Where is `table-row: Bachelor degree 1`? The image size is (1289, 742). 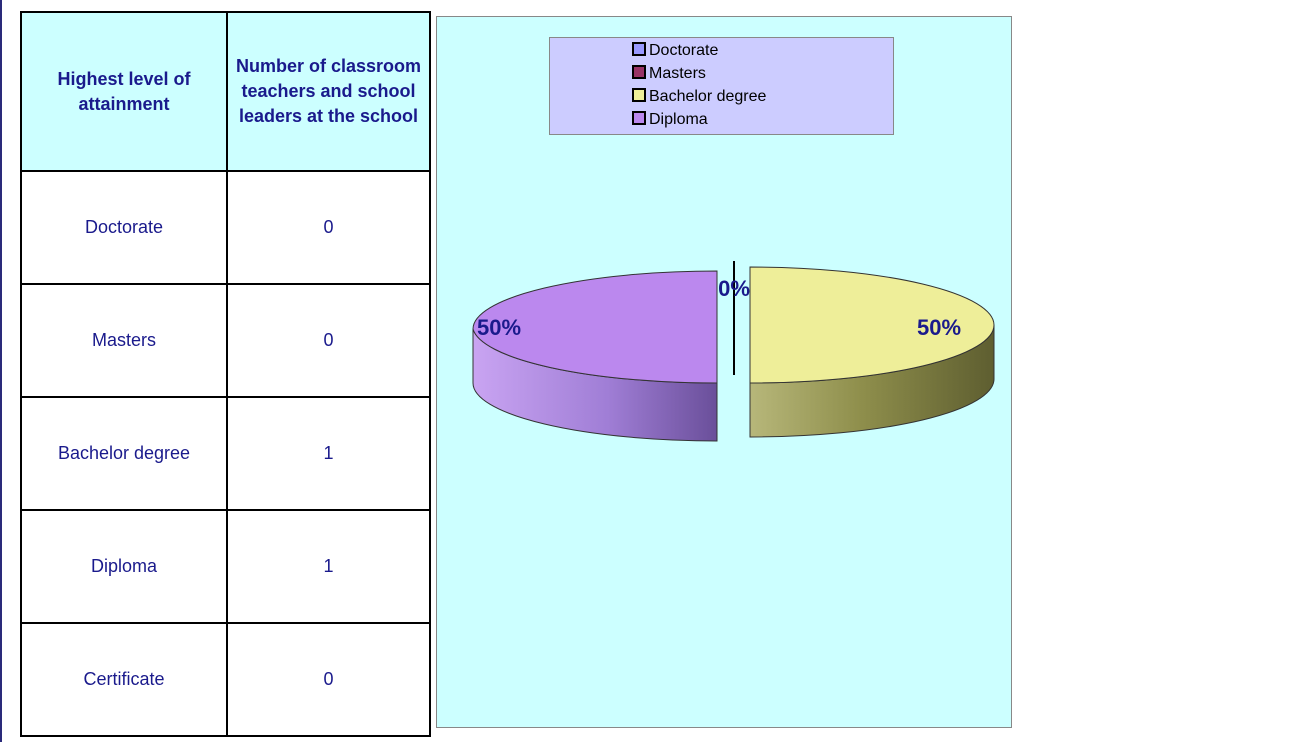
table-row: Bachelor degree 1 is located at coordinates (225, 453).